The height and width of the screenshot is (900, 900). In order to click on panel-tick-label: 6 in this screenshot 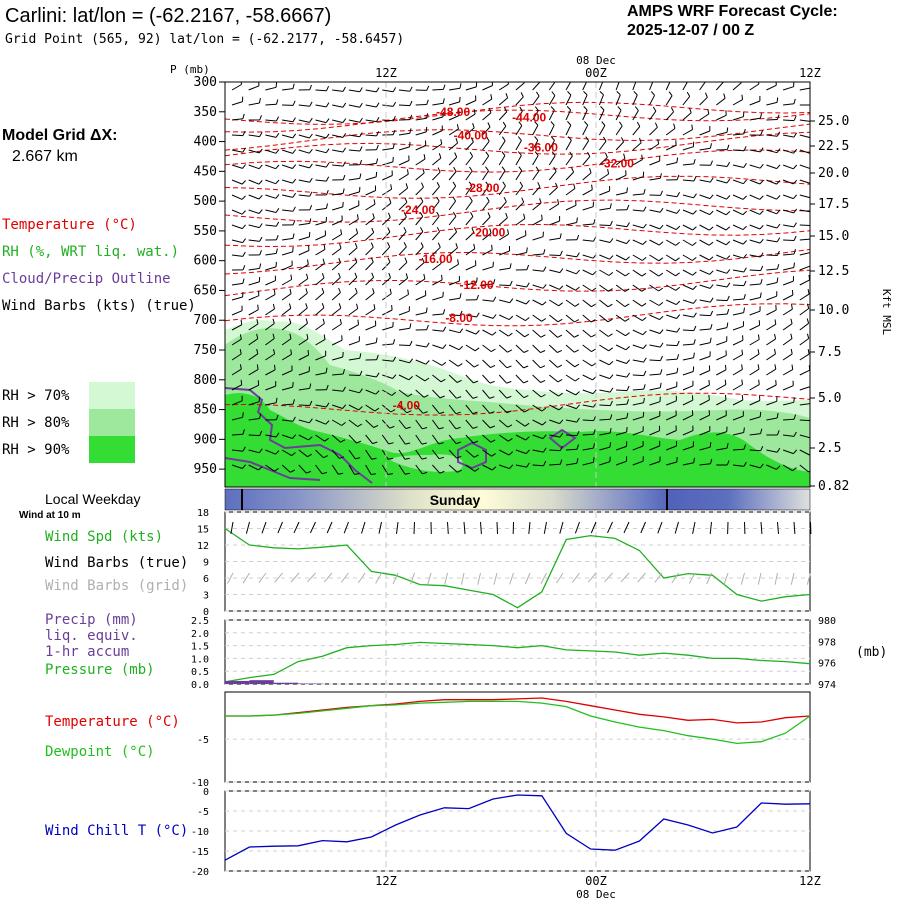, I will do `click(206, 579)`.